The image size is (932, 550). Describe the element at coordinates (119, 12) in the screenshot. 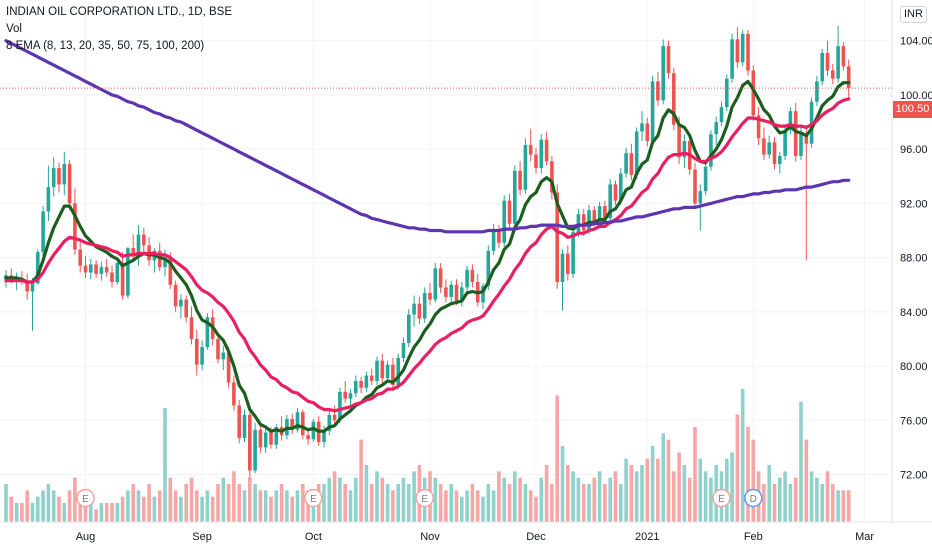

I see `symbol-title: INDIAN OIL CORPORATION LTD., 1D, BSE` at that location.